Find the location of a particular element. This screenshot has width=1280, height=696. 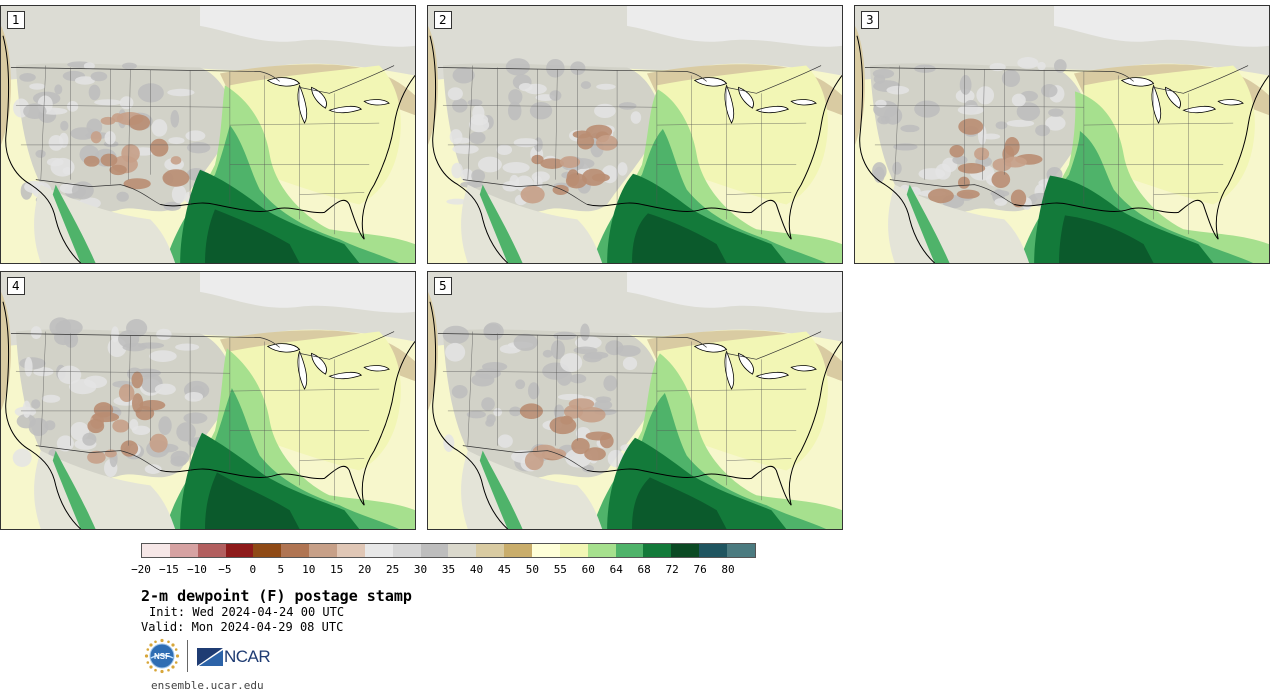

map-panel-5: 5 is located at coordinates (635, 400).